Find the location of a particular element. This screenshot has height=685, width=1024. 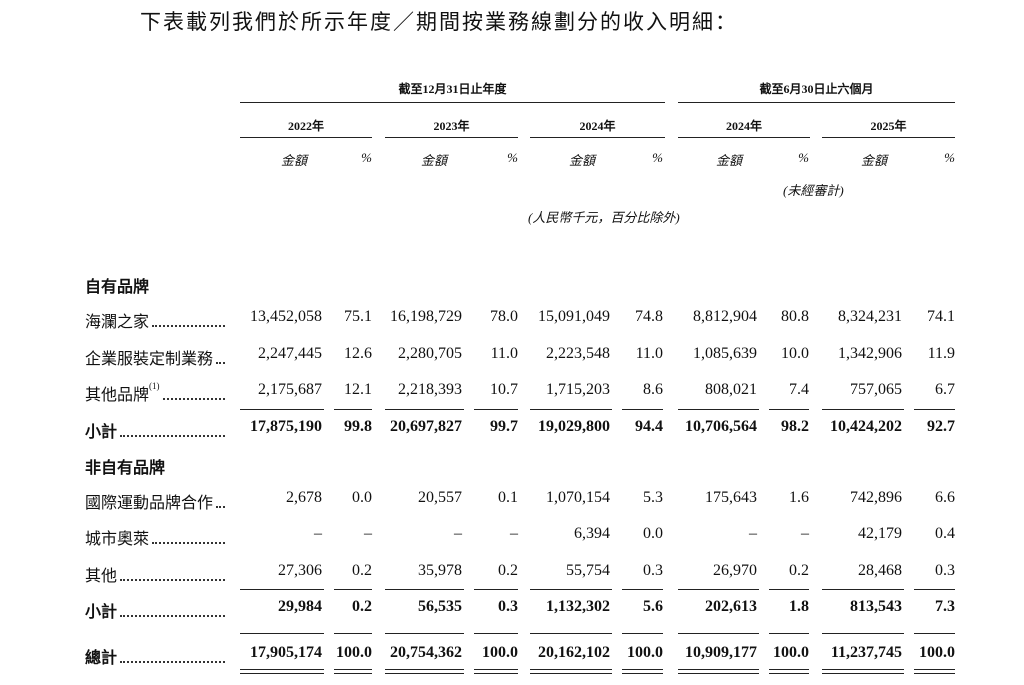

label-text: 小計 is located at coordinates (101, 612).